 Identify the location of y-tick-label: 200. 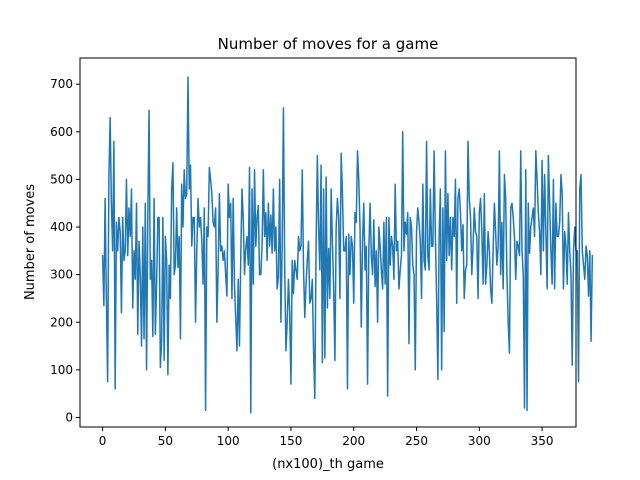
(61, 322).